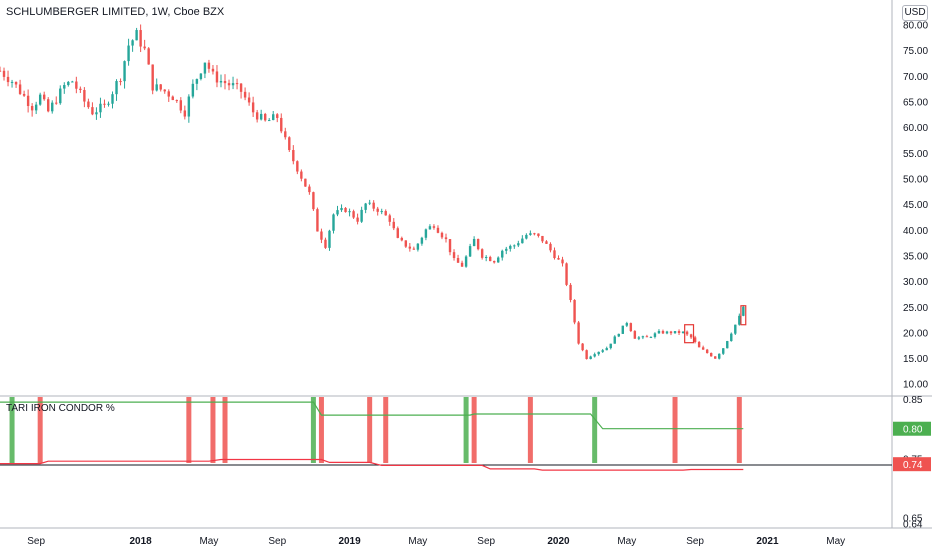  Describe the element at coordinates (913, 430) in the screenshot. I see `value-badge-label: 0.80` at that location.